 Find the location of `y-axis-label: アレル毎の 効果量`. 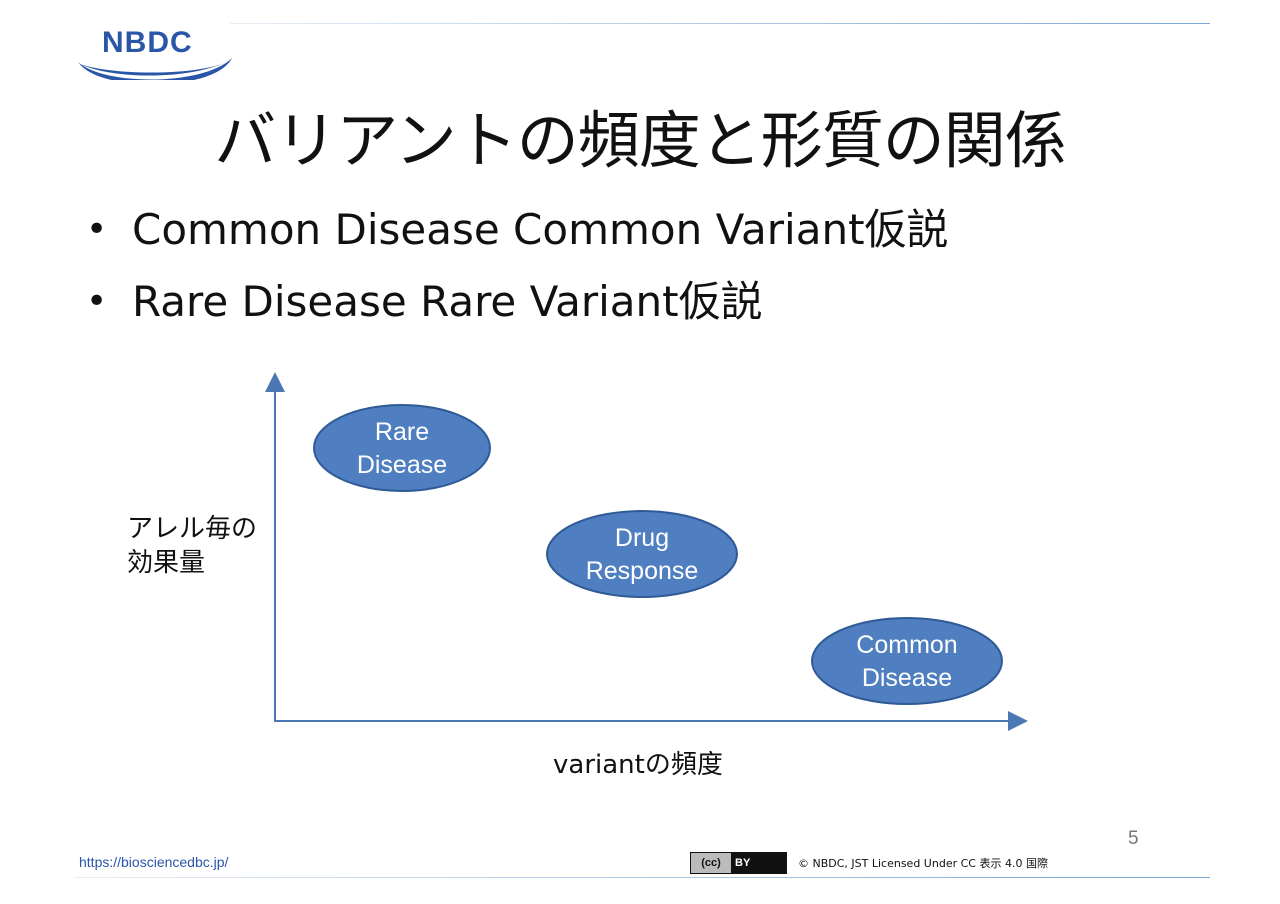

y-axis-label: アレル毎の 効果量 is located at coordinates (192, 546).